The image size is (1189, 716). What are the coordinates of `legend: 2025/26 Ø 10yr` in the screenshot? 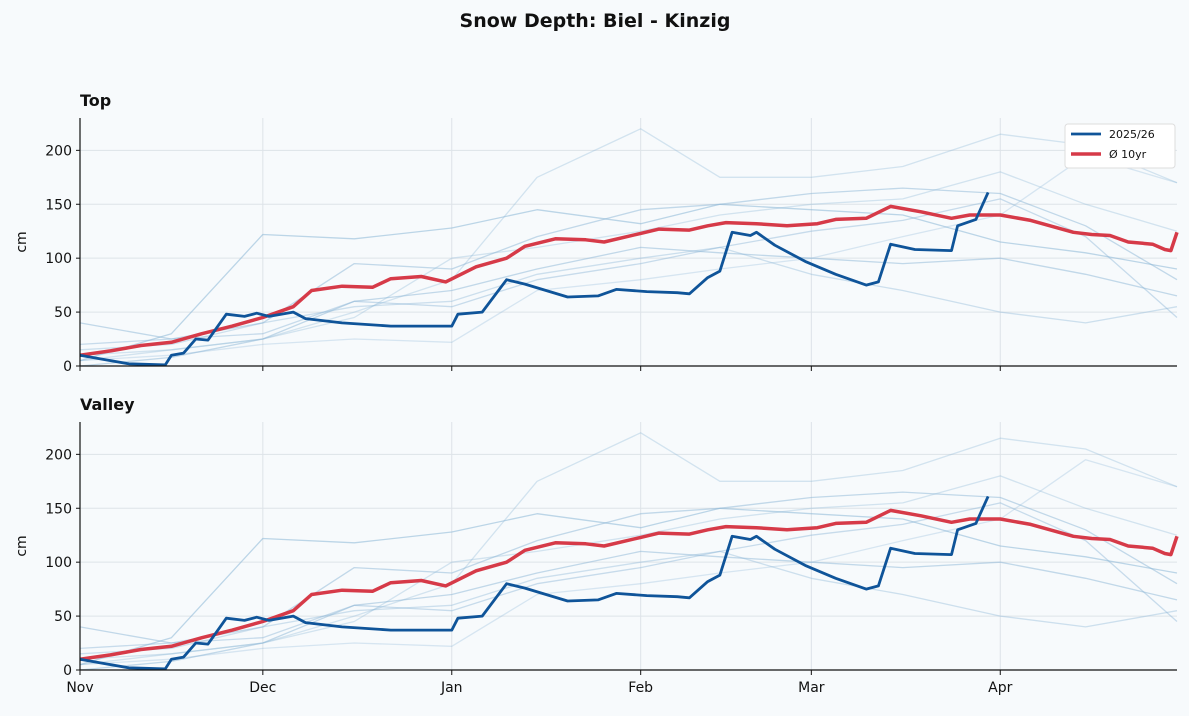 It's located at (1120, 146).